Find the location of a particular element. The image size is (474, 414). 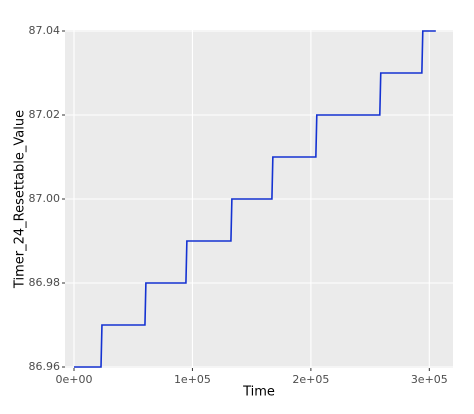

x-tick-label: 2e+05 is located at coordinates (310, 379).